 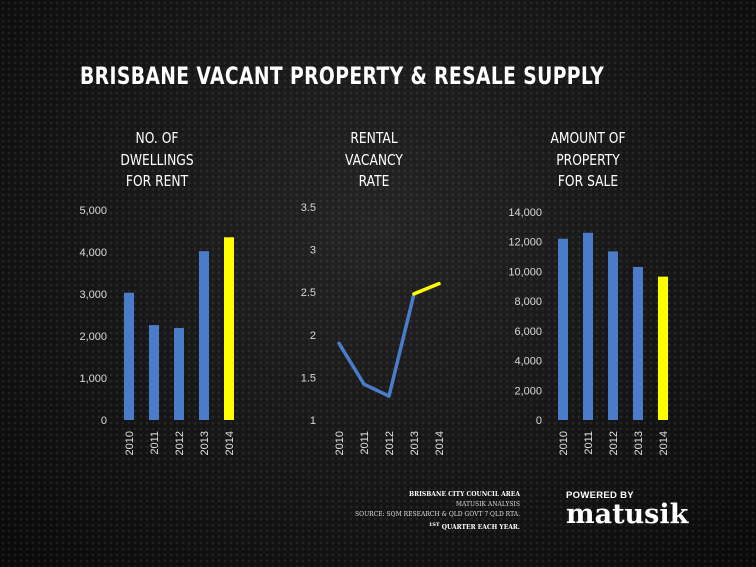 What do you see at coordinates (130, 443) in the screenshot?
I see `chart-1-xtick: 2010` at bounding box center [130, 443].